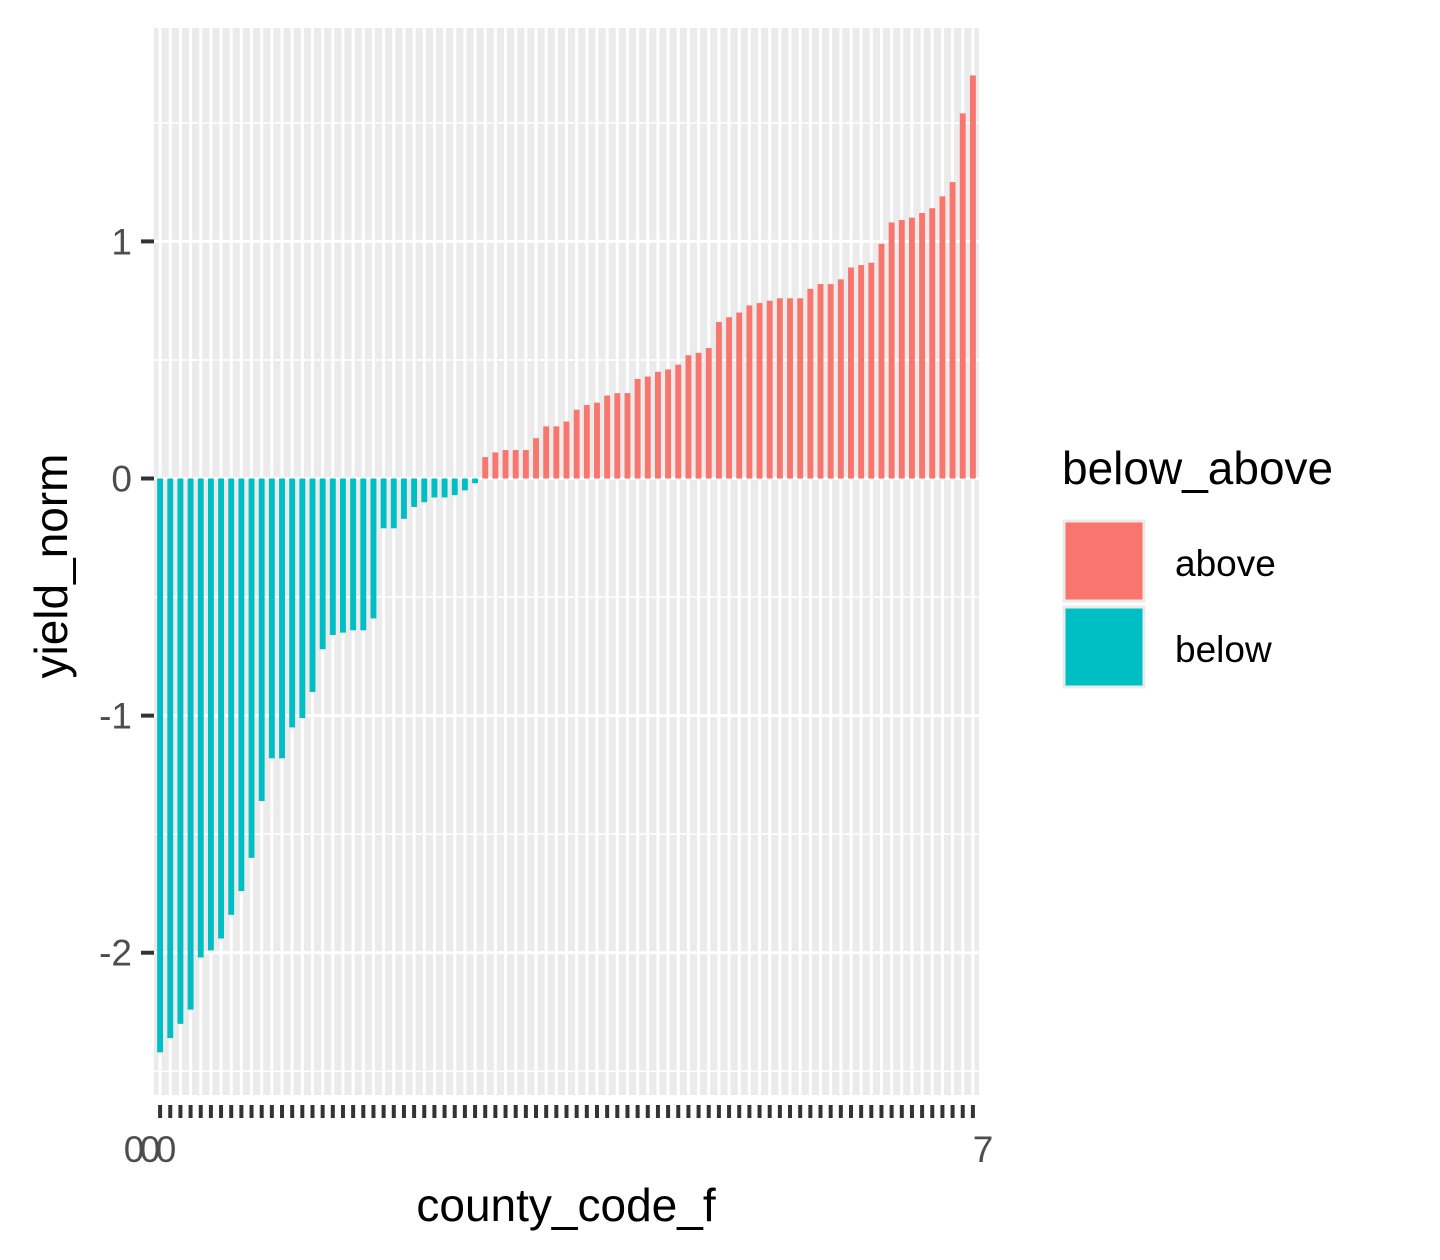 The image size is (1440, 1260). What do you see at coordinates (121, 479) in the screenshot?
I see `y-tick-label: 0` at bounding box center [121, 479].